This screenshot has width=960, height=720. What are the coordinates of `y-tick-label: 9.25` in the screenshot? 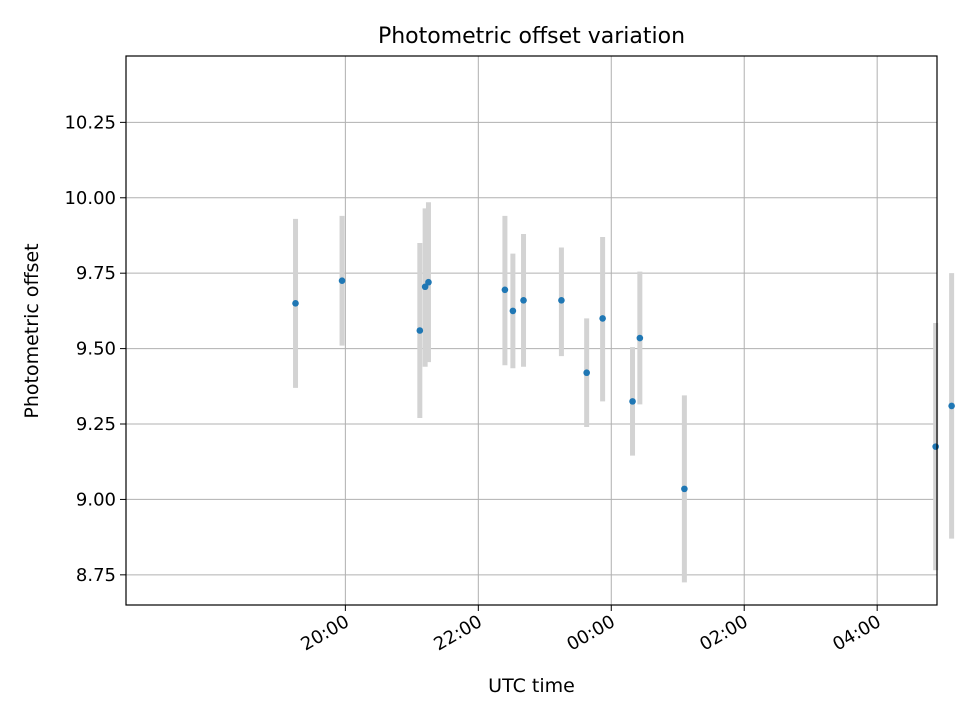 It's located at (96, 424).